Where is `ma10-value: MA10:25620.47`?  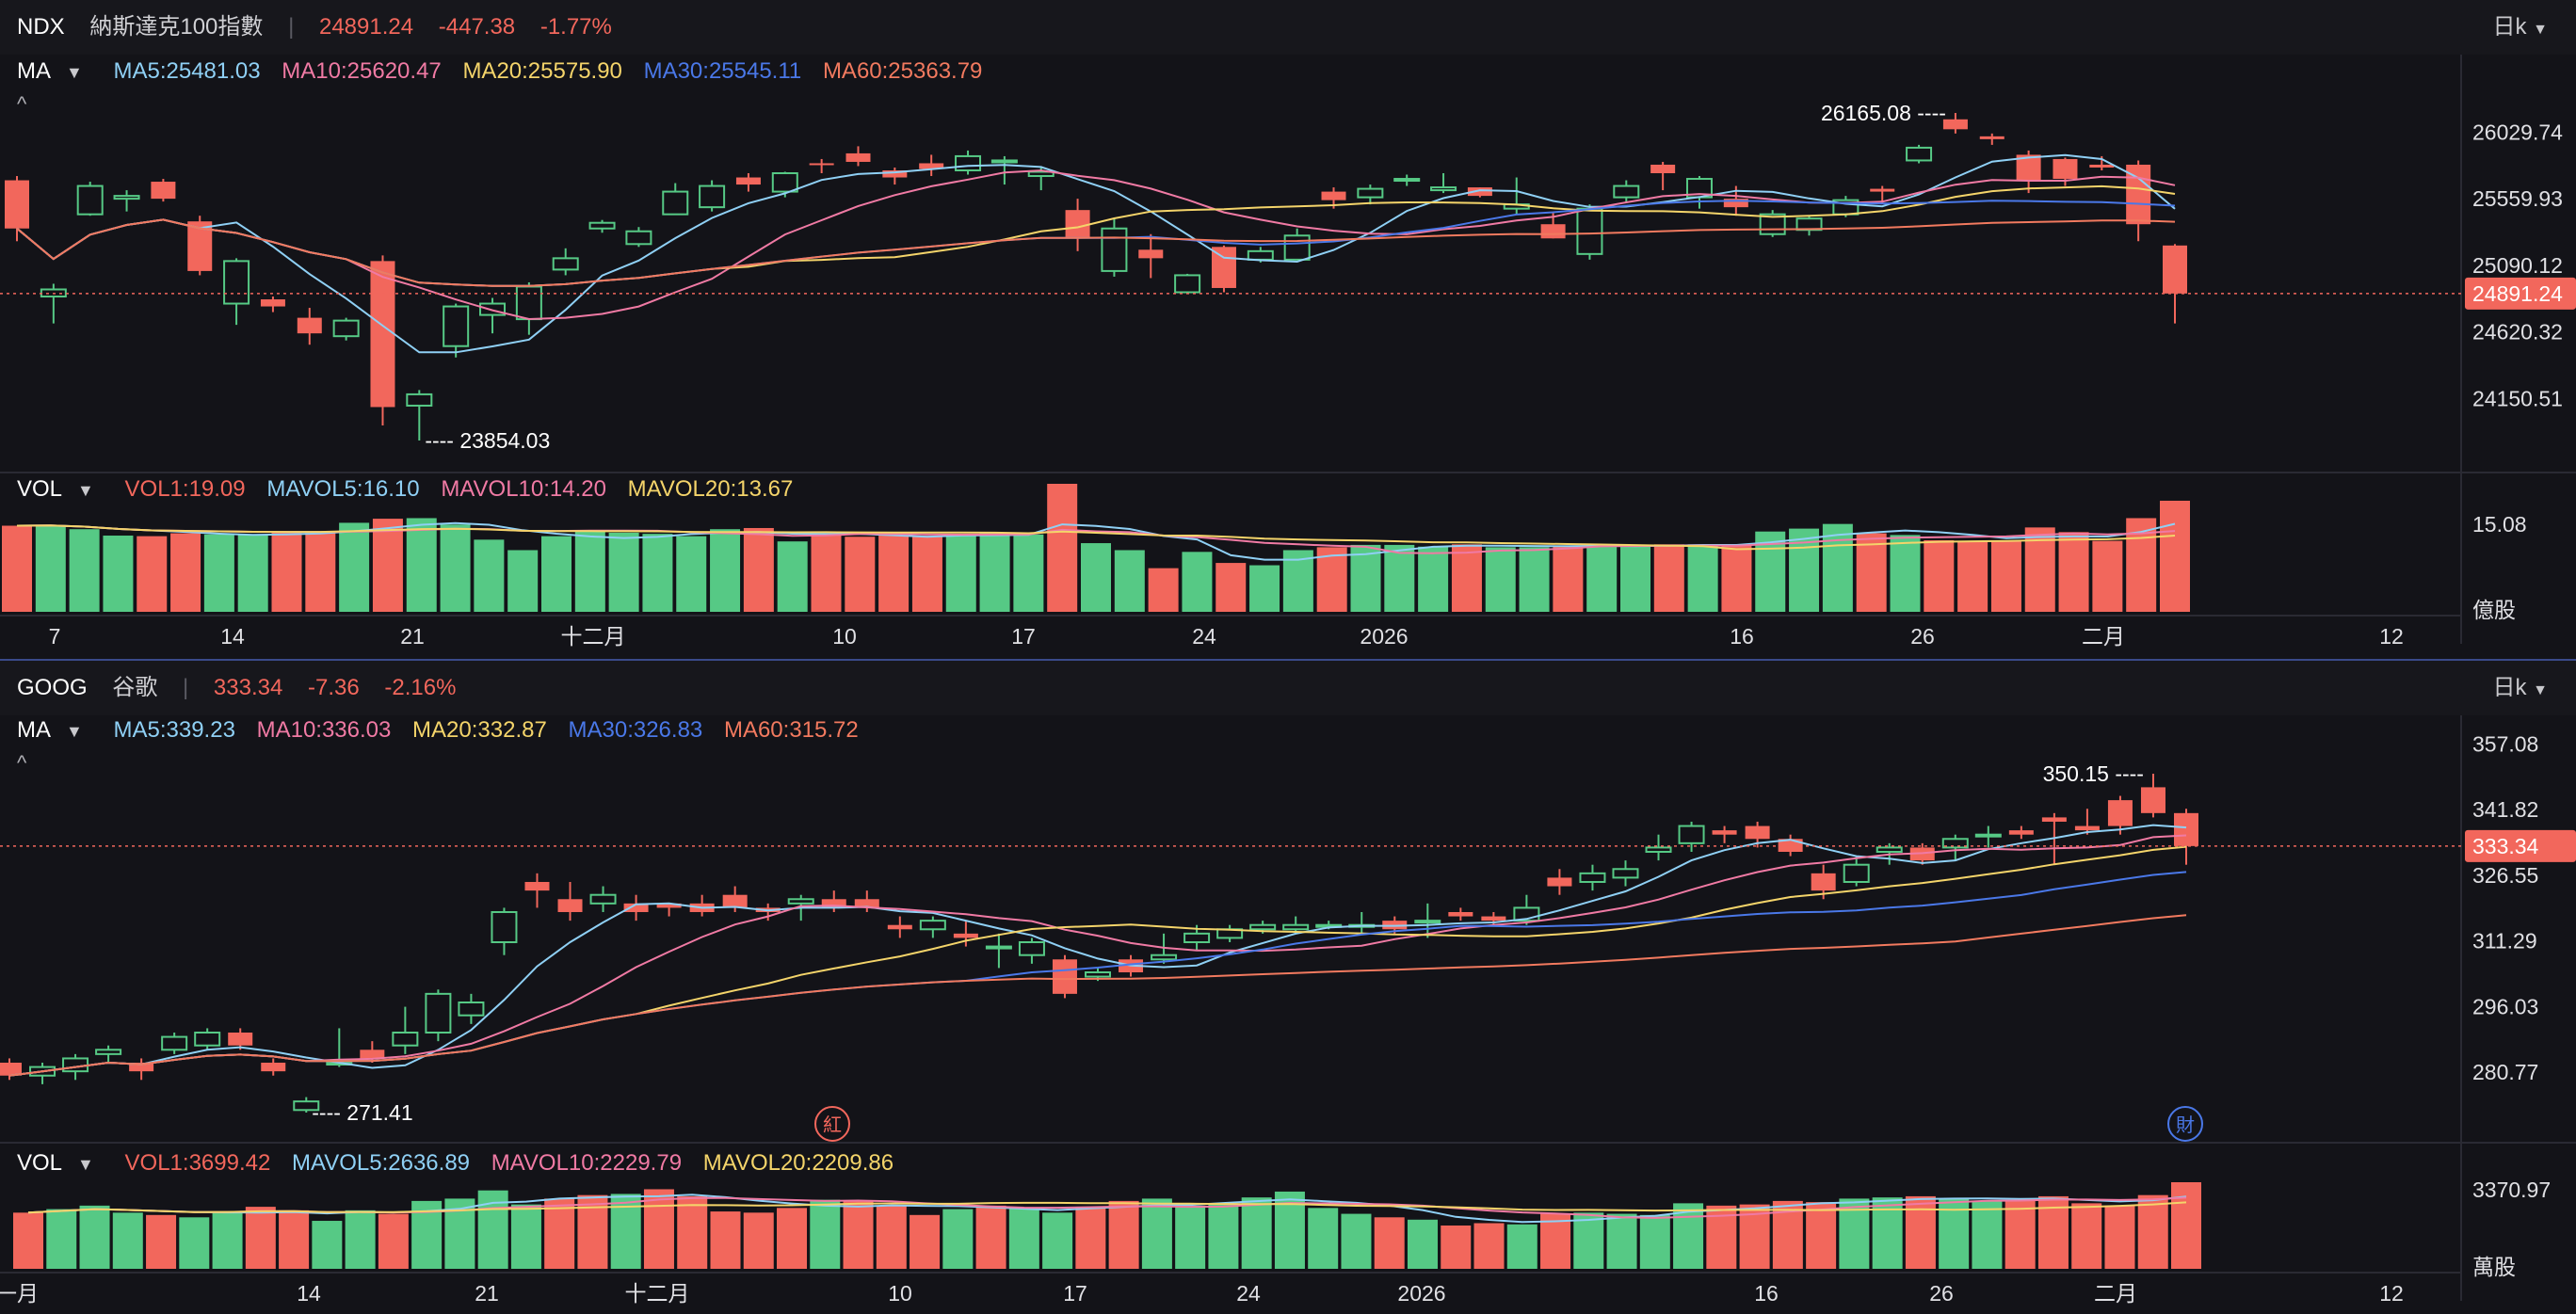
ma10-value: MA10:25620.47 is located at coordinates (362, 71).